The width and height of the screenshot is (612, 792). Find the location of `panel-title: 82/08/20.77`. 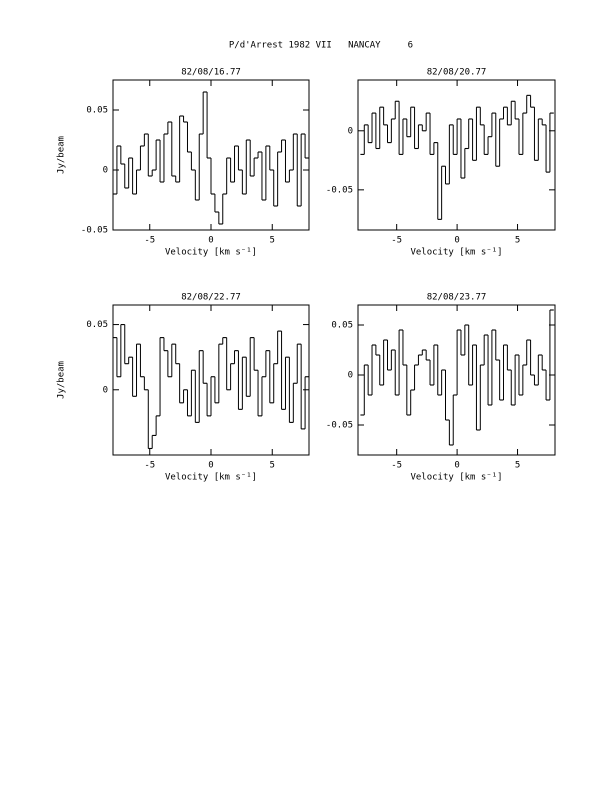

panel-title: 82/08/20.77 is located at coordinates (457, 73).